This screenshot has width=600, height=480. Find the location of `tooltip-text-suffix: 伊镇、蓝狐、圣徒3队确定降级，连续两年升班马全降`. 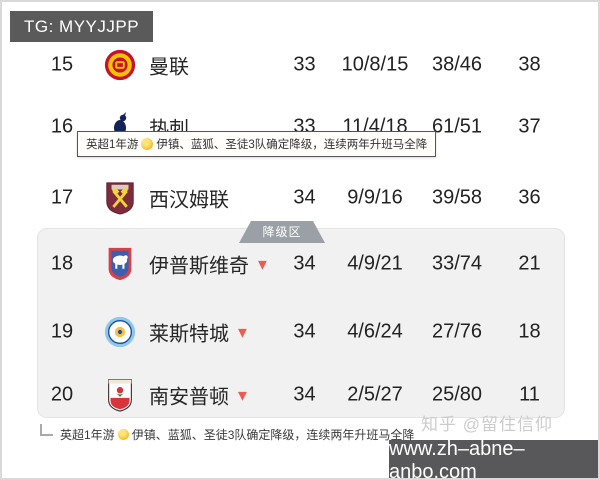

tooltip-text-suffix: 伊镇、蓝狐、圣徒3队确定降级，连续两年升班马全降 is located at coordinates (292, 145).